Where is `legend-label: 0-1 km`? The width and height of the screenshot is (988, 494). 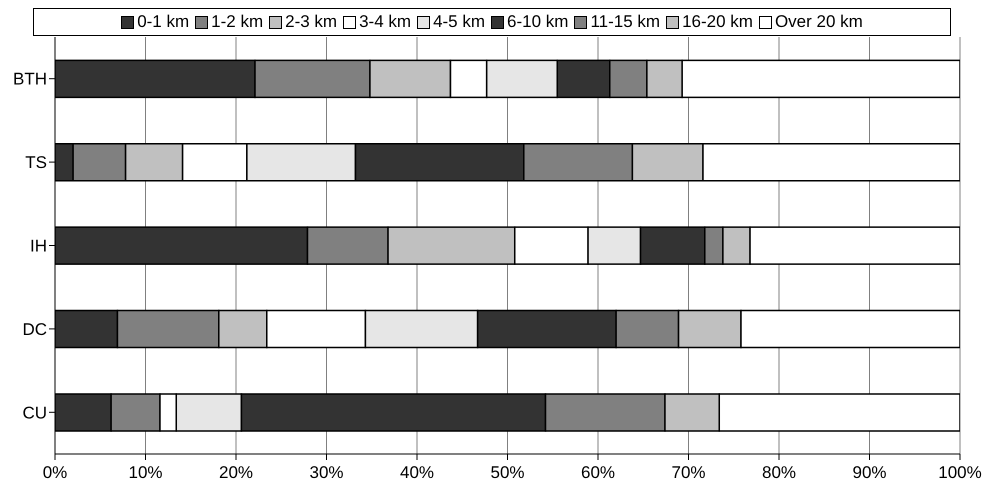 legend-label: 0-1 km is located at coordinates (163, 22).